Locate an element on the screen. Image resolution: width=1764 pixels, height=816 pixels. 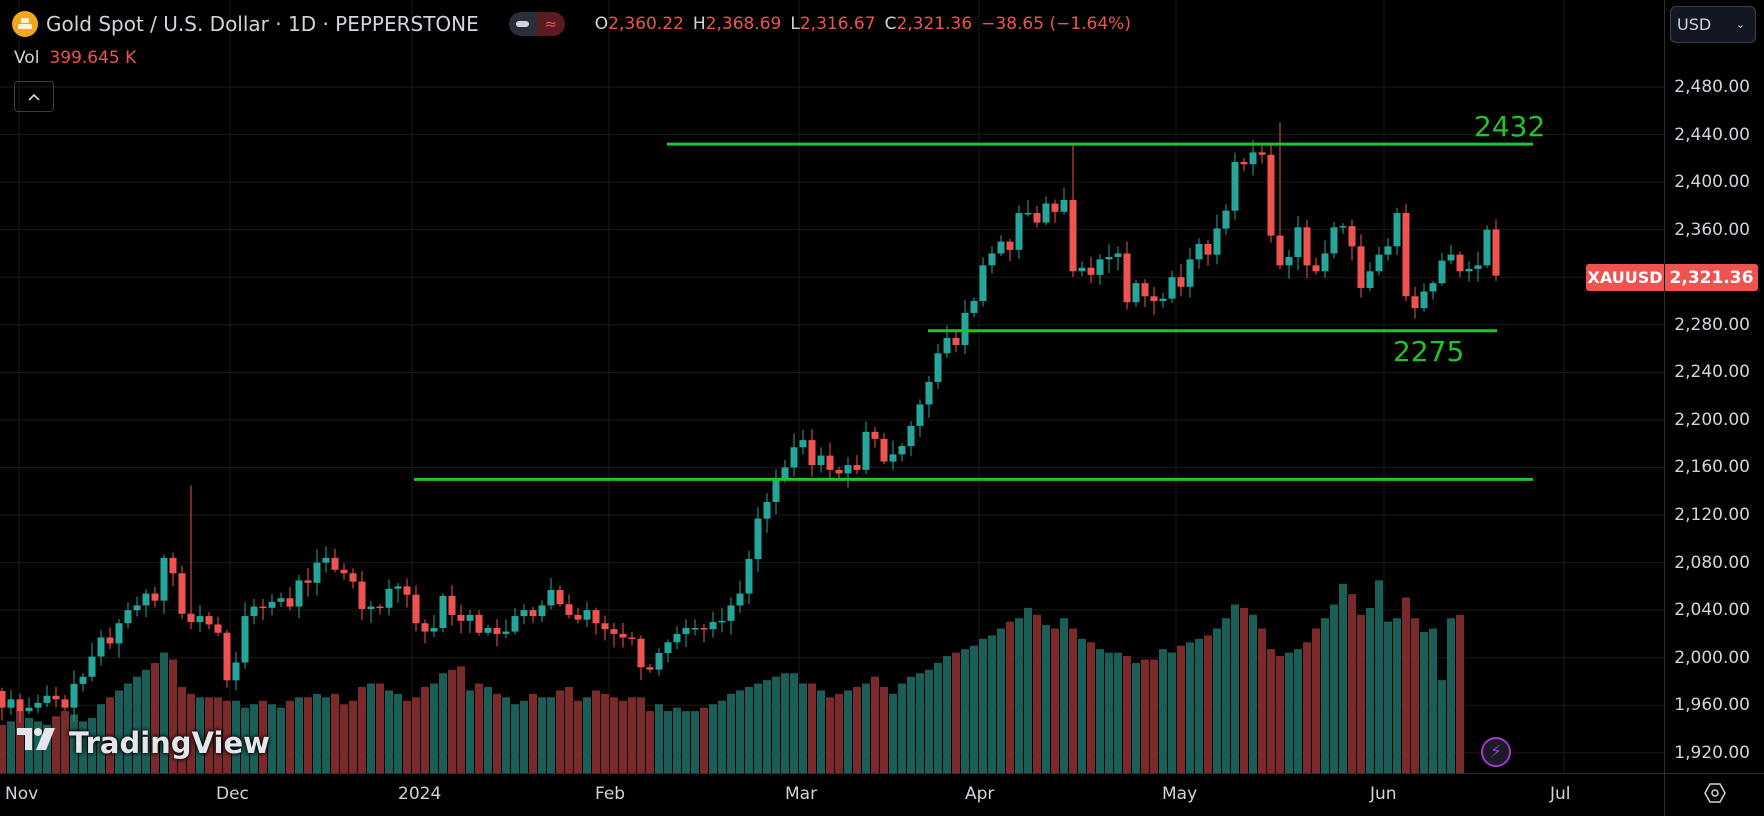
volume-label: Vol is located at coordinates (27, 58).